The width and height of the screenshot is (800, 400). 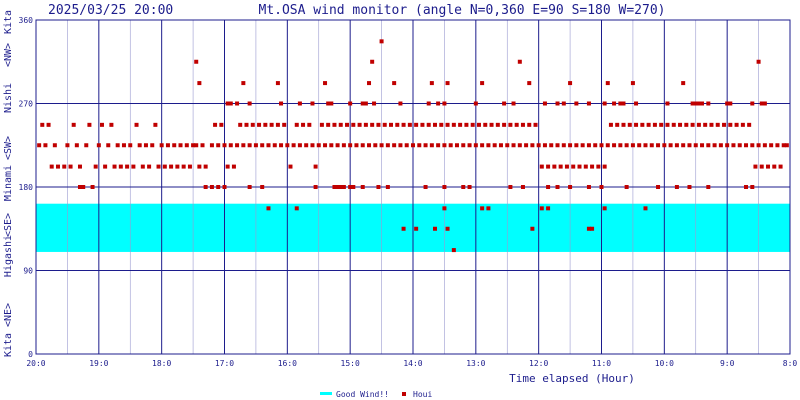 I want to click on y-side-label: Kita, so click(x=8, y=345).